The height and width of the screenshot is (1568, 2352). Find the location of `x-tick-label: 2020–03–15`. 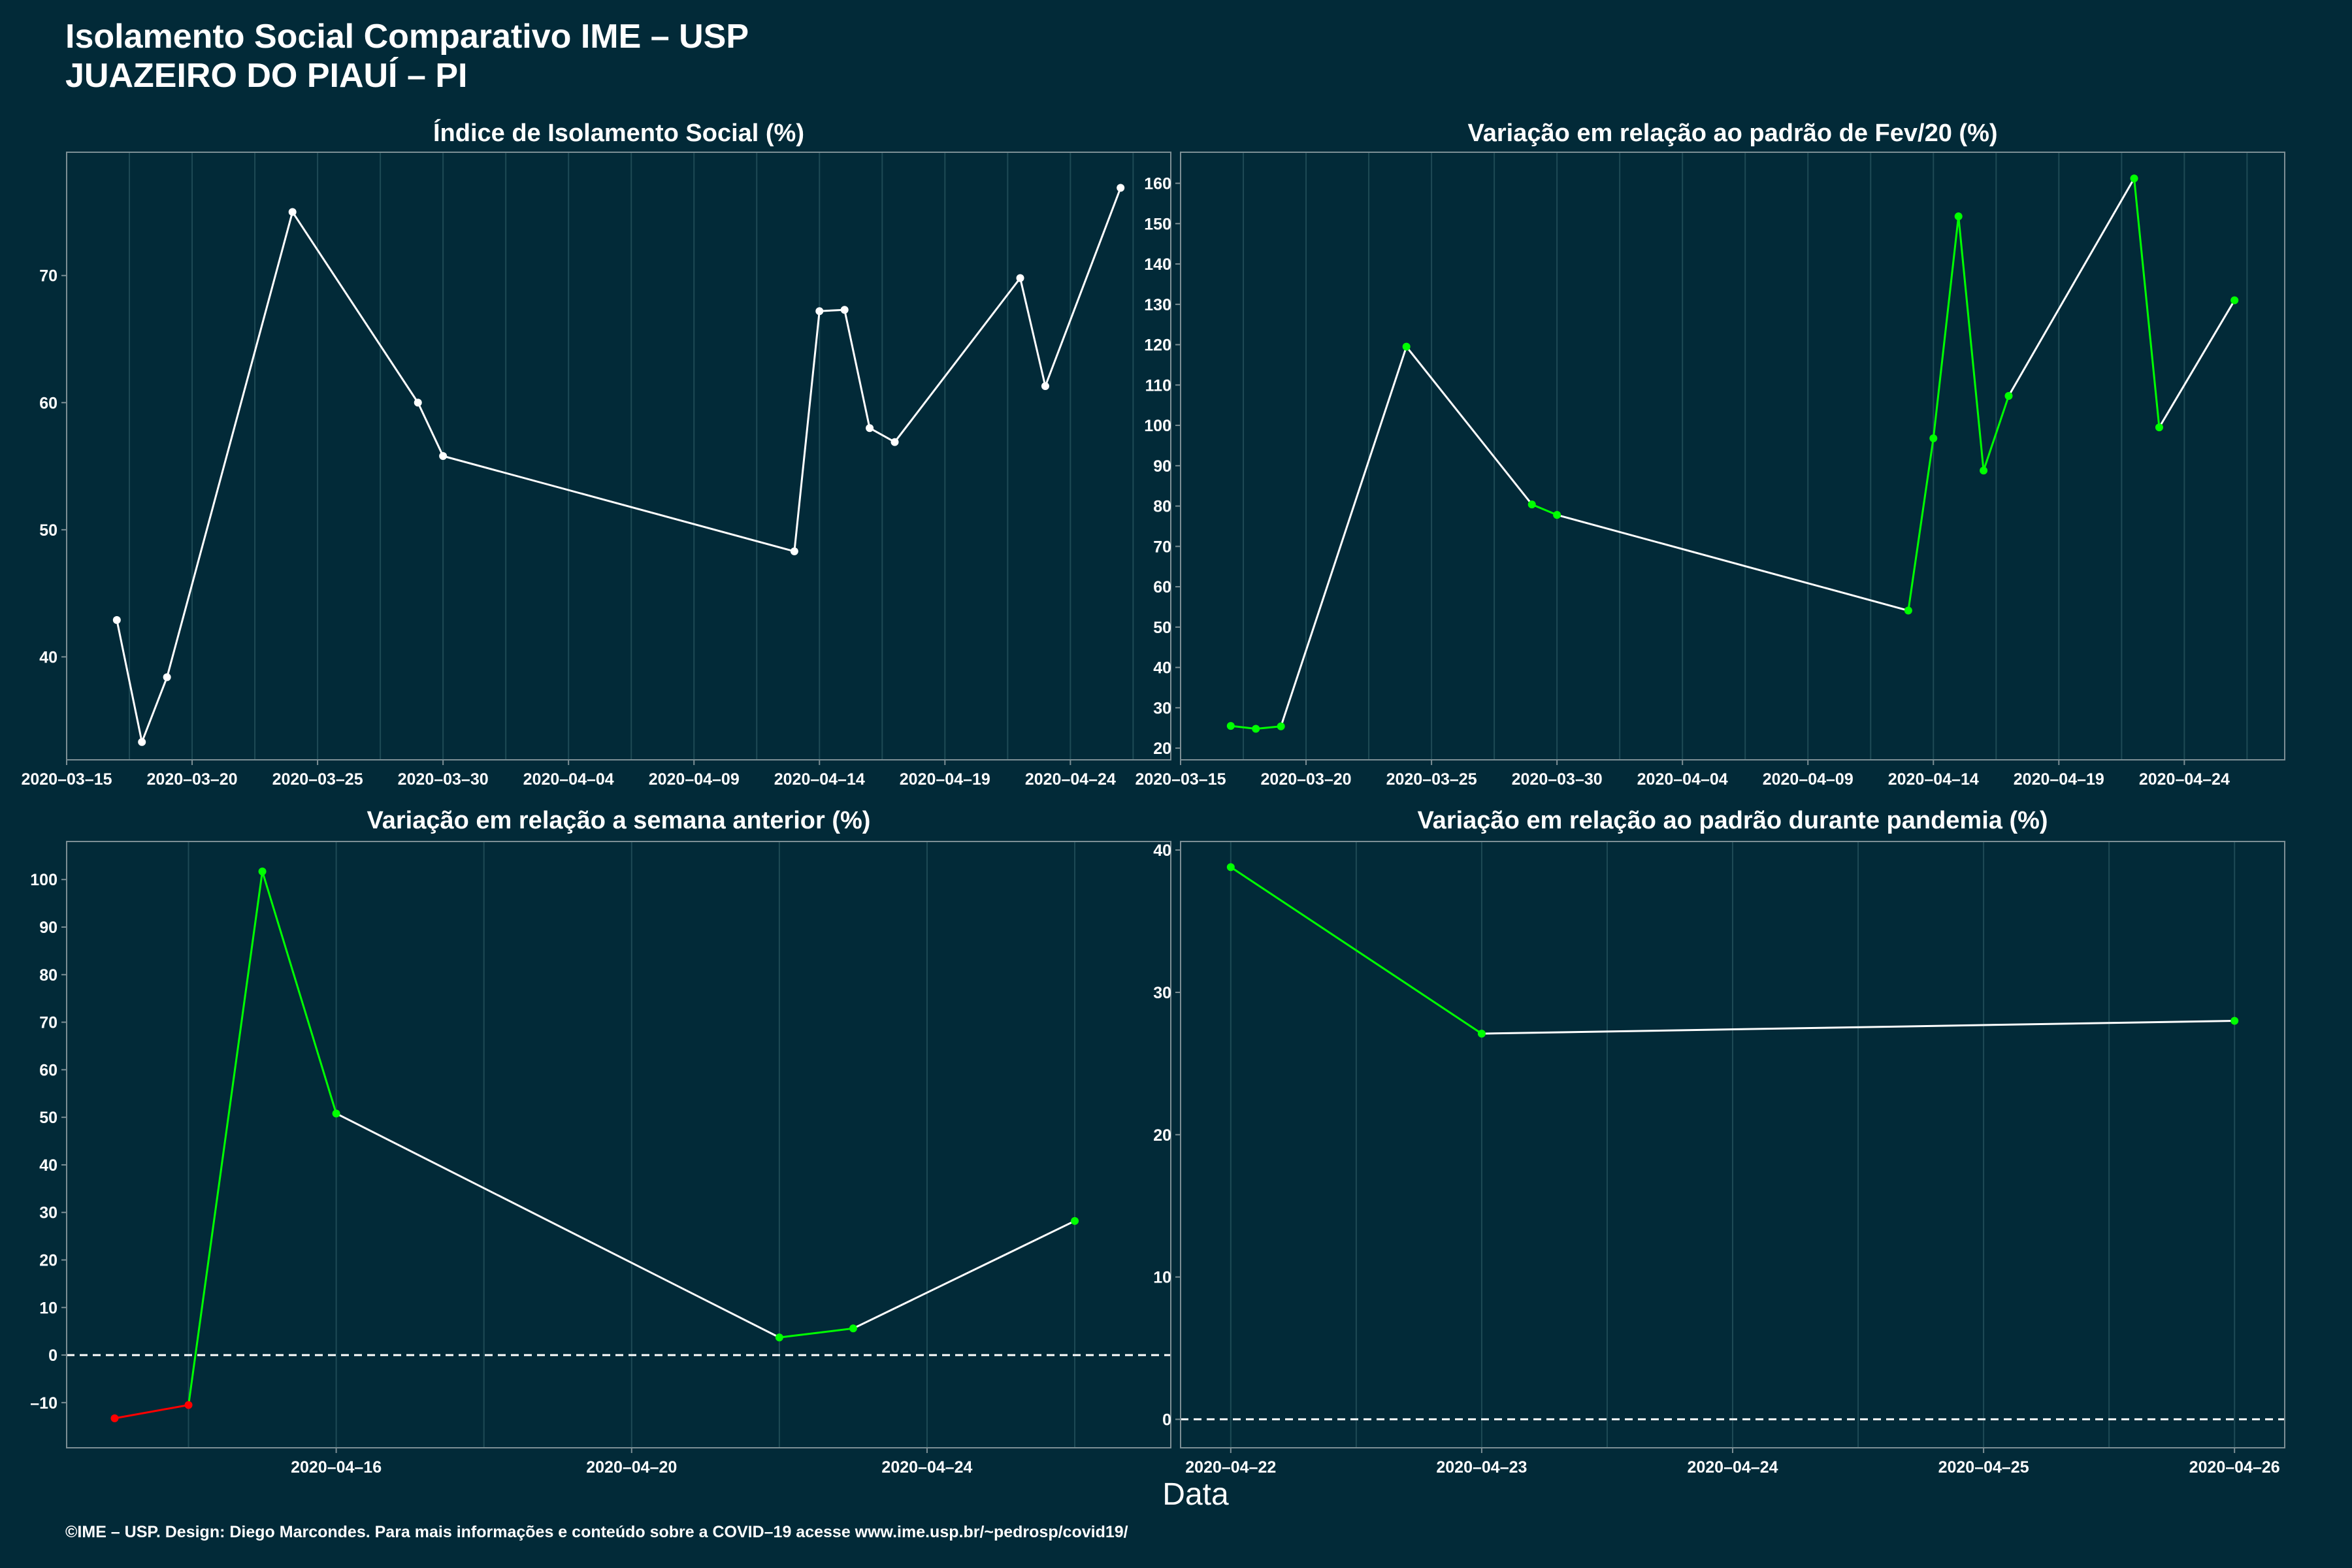

x-tick-label: 2020–03–15 is located at coordinates (1180, 779).